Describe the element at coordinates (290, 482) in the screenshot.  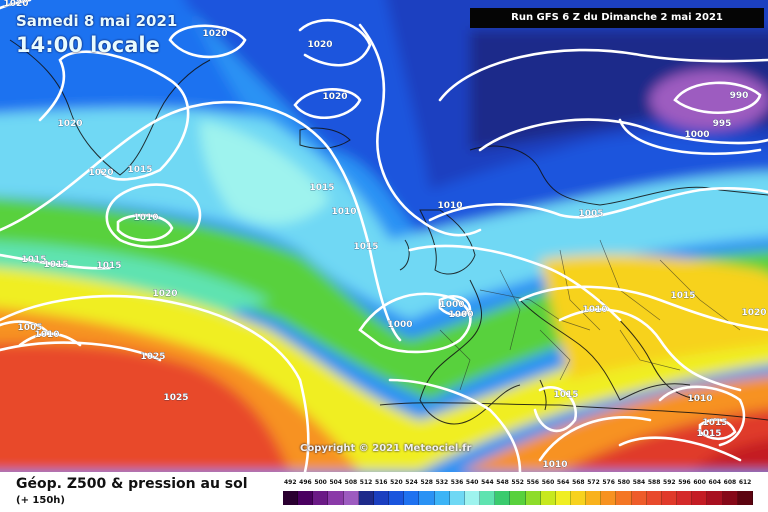
I see `color-scale-label: 492` at that location.